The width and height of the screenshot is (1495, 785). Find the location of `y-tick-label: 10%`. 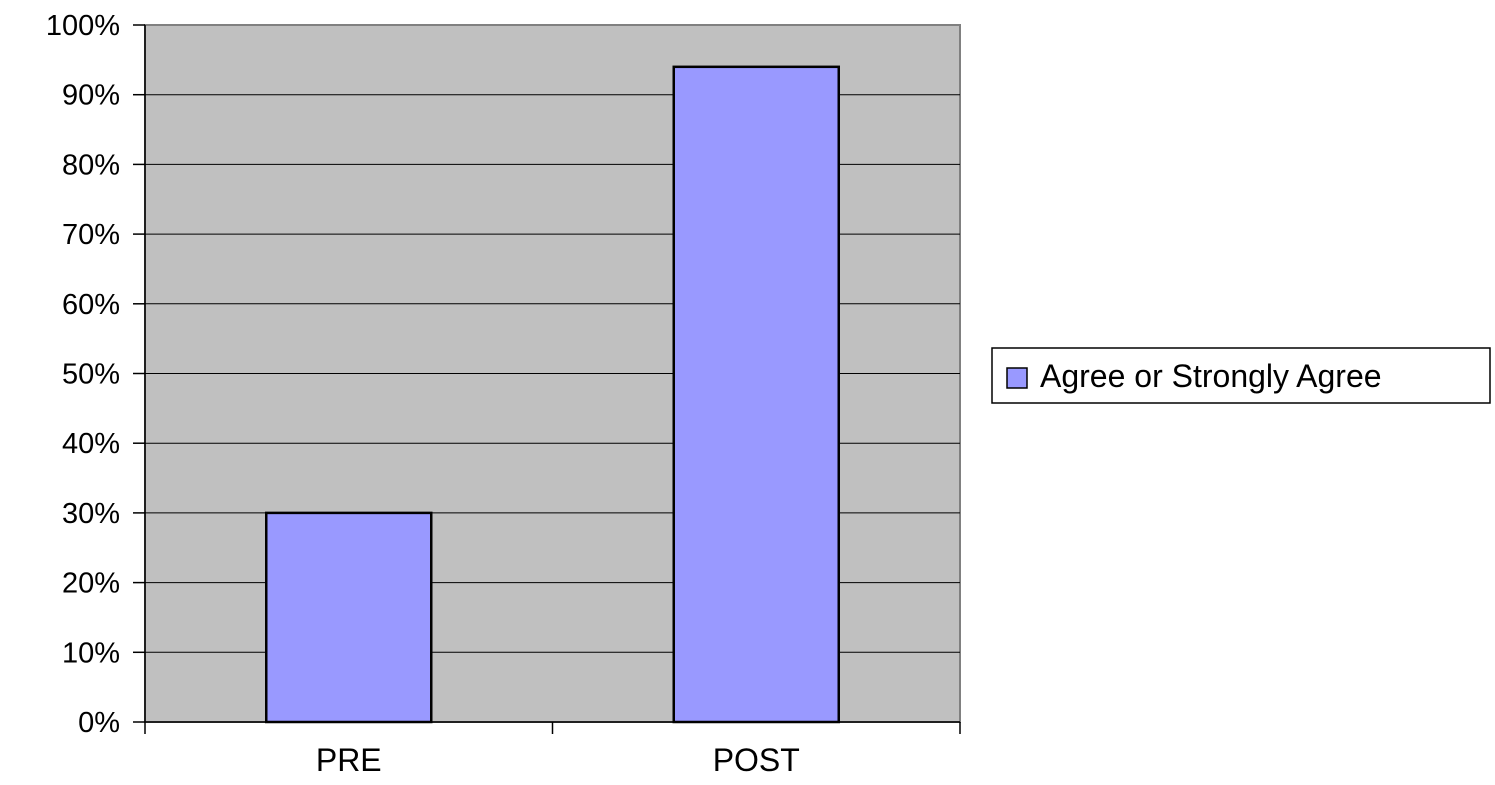

y-tick-label: 10% is located at coordinates (91, 653).